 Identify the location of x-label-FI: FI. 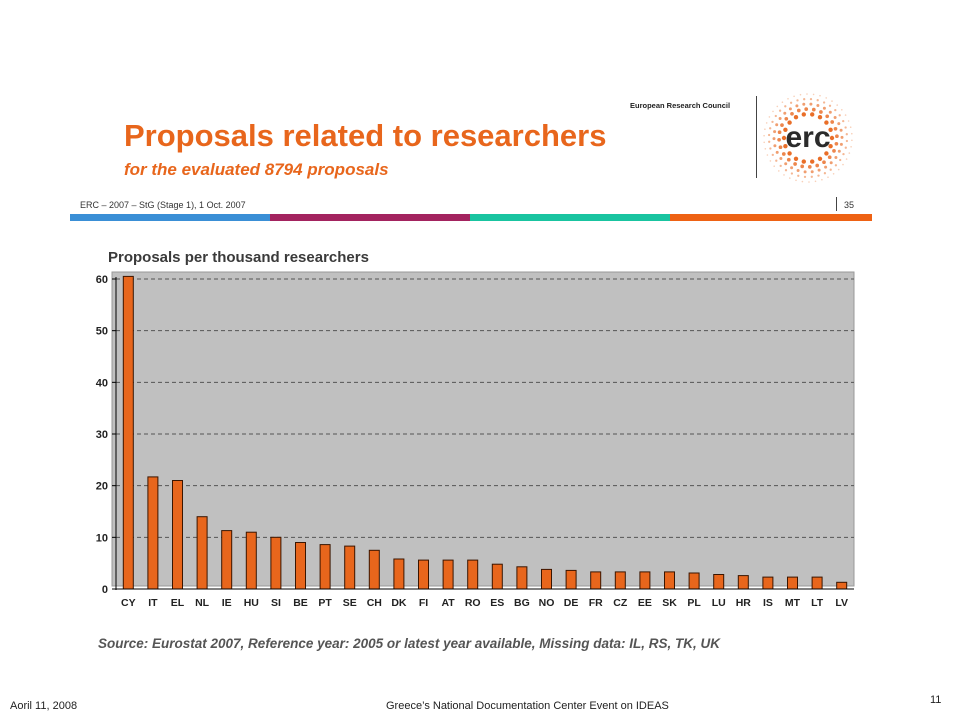
(423, 603).